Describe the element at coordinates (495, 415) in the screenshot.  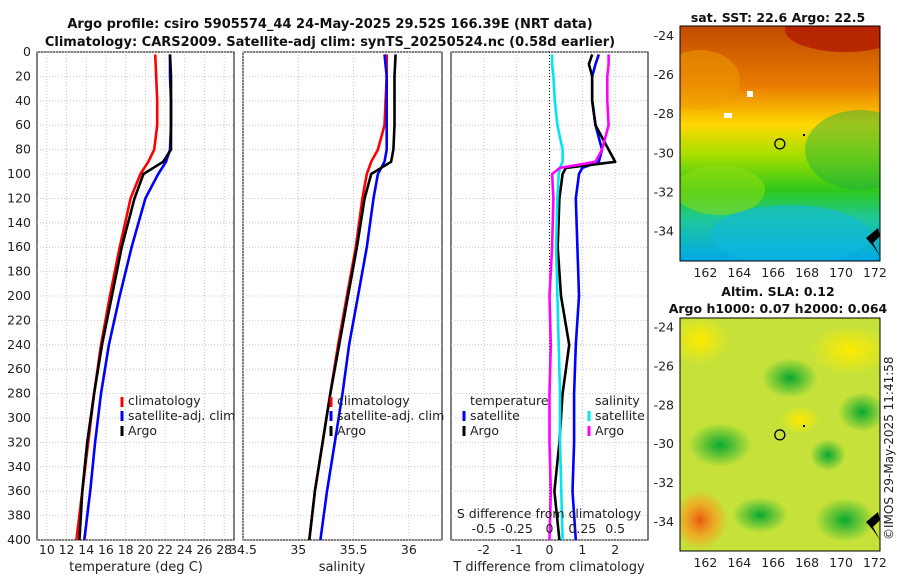
I see `legend-label-t-satellite: satellite` at that location.